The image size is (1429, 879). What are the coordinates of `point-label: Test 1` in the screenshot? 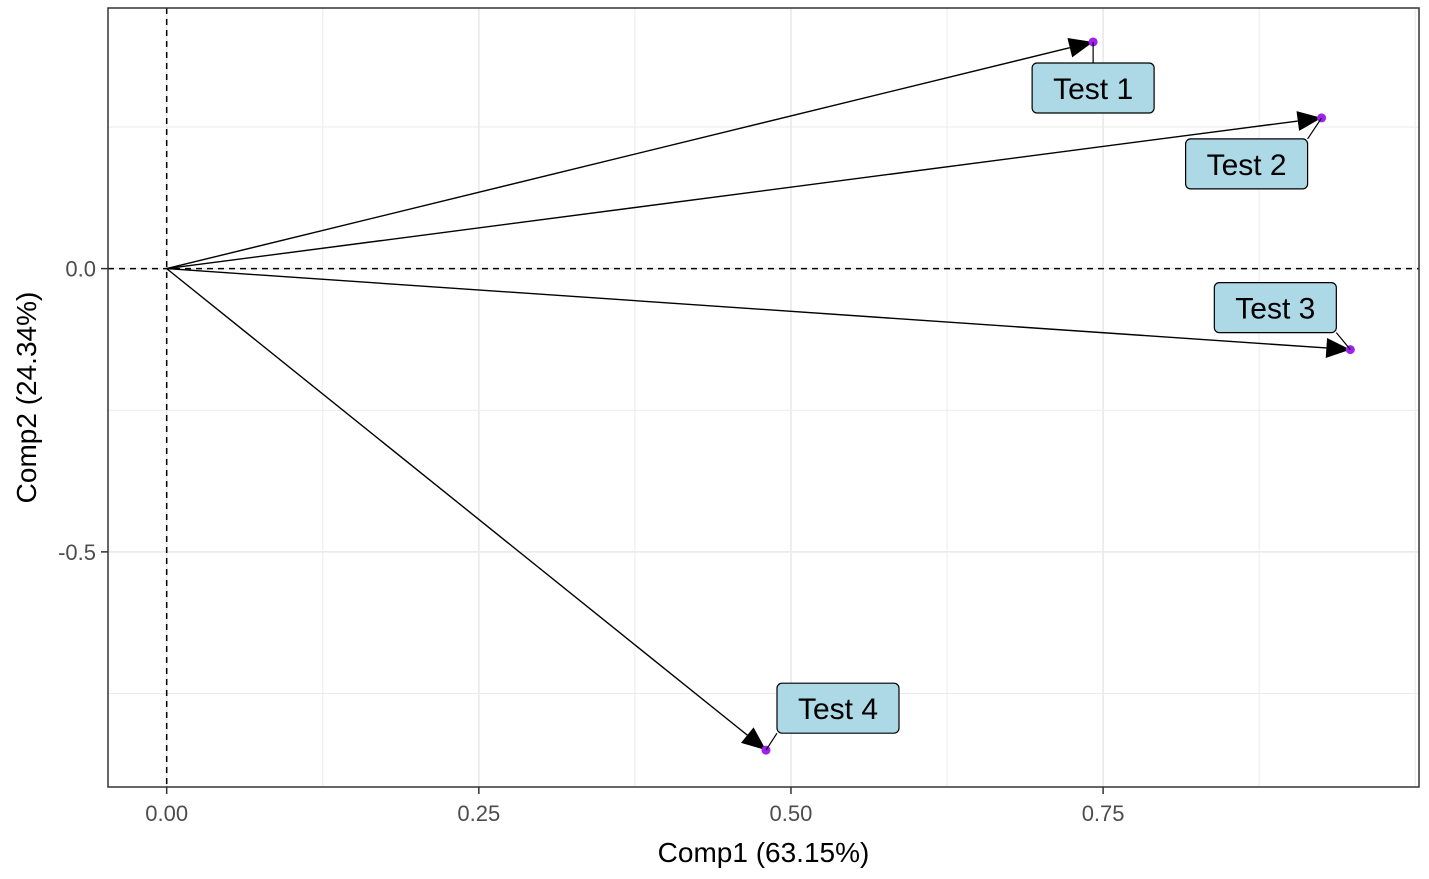 It's located at (1093, 89).